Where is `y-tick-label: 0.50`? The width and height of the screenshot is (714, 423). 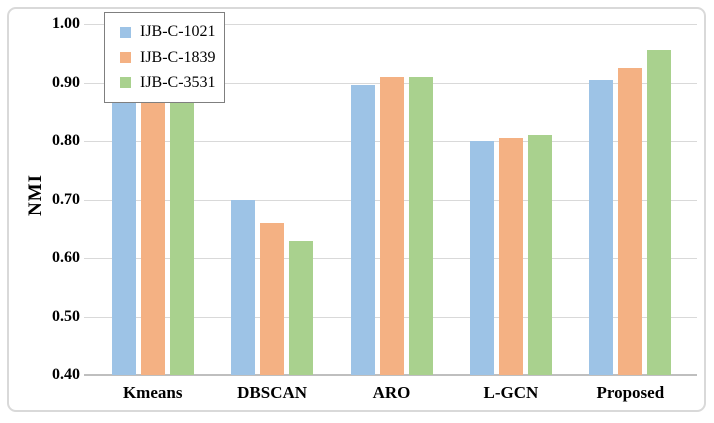
y-tick-label: 0.50 is located at coordinates (66, 316).